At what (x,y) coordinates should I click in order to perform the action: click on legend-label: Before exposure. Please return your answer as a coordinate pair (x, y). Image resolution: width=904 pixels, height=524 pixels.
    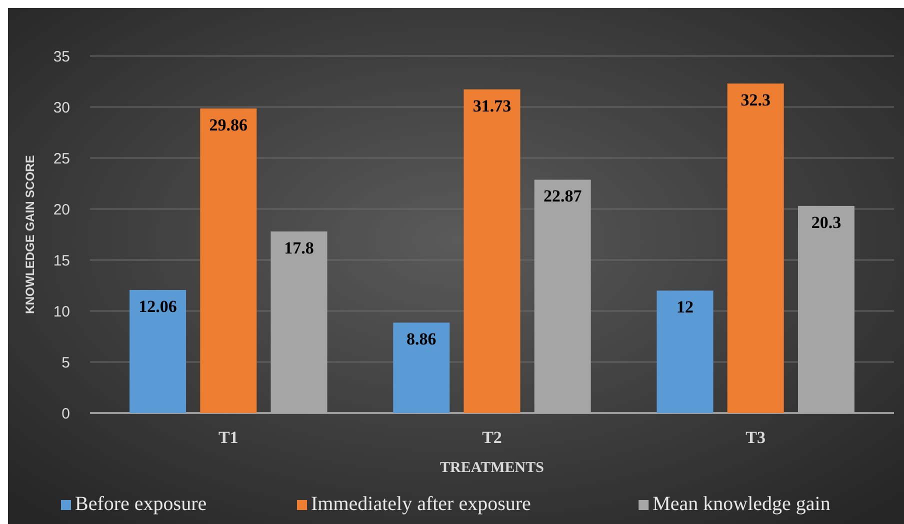
    Looking at the image, I should click on (141, 504).